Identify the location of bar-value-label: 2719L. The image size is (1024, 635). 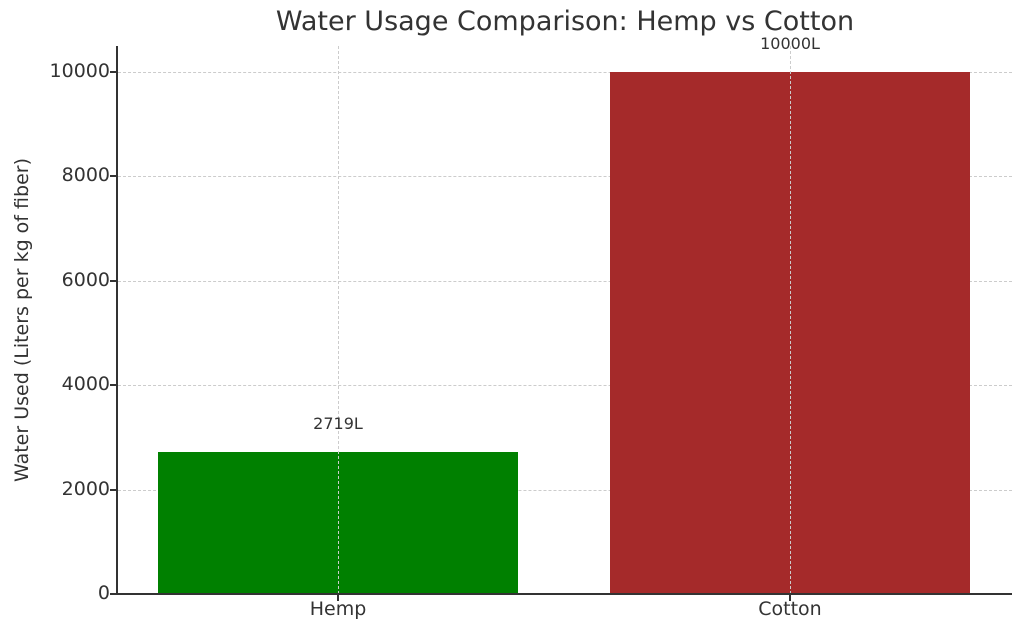
(338, 424).